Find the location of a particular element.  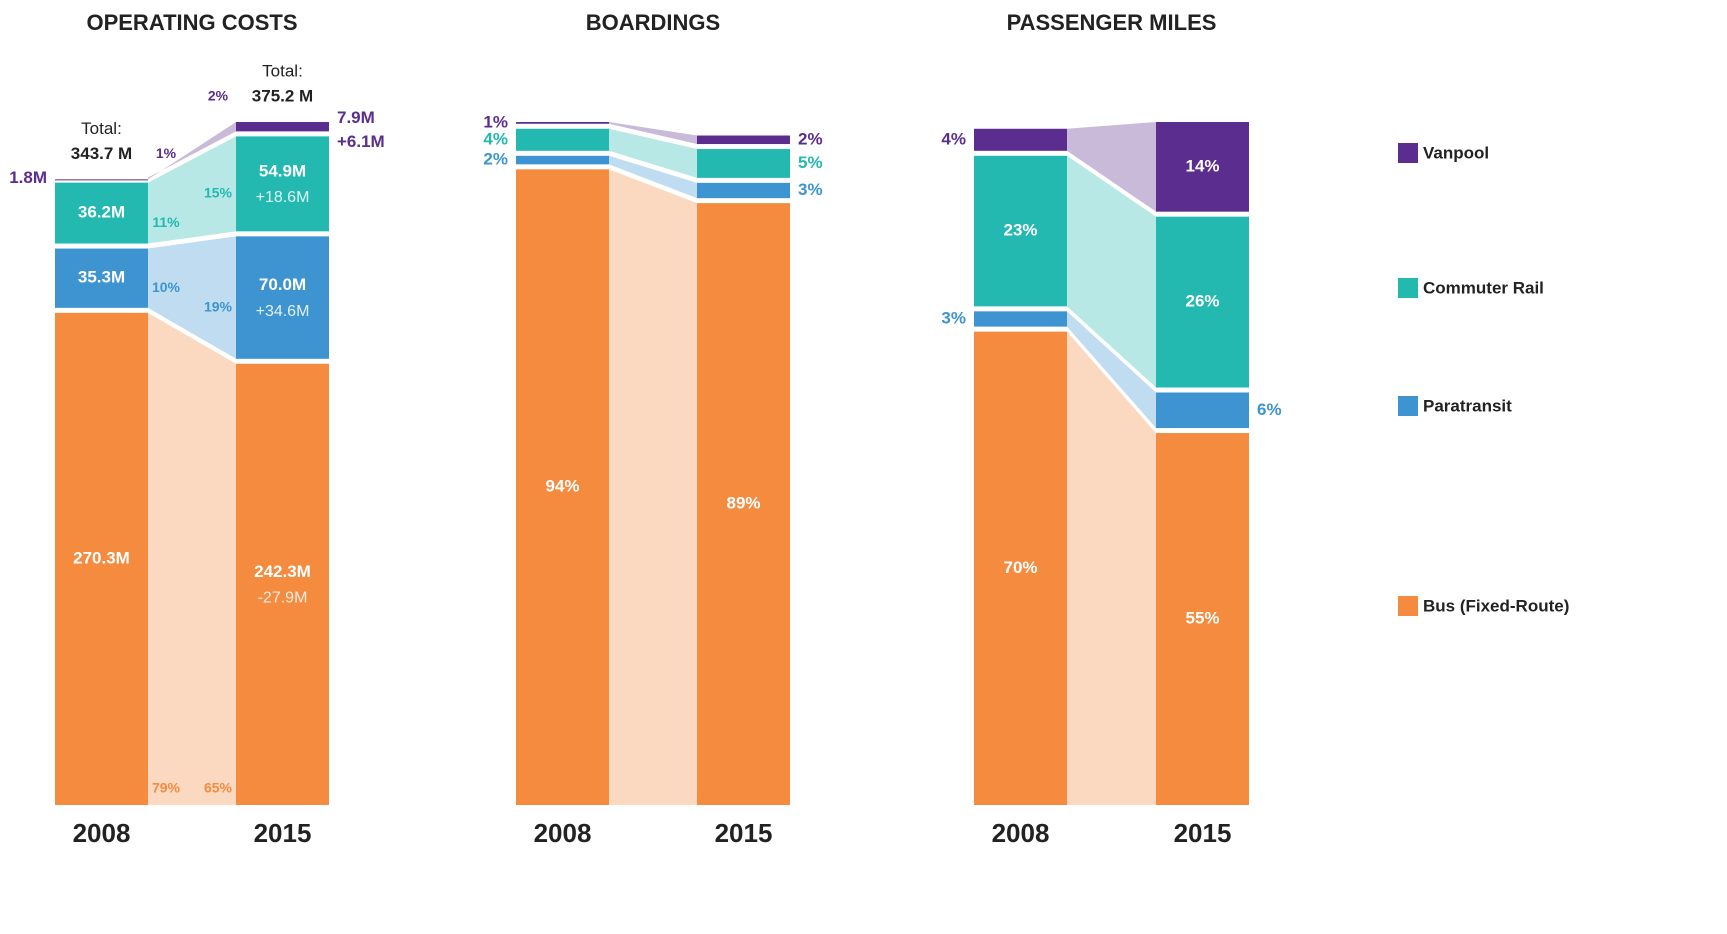

value-label: 26% is located at coordinates (1202, 301).